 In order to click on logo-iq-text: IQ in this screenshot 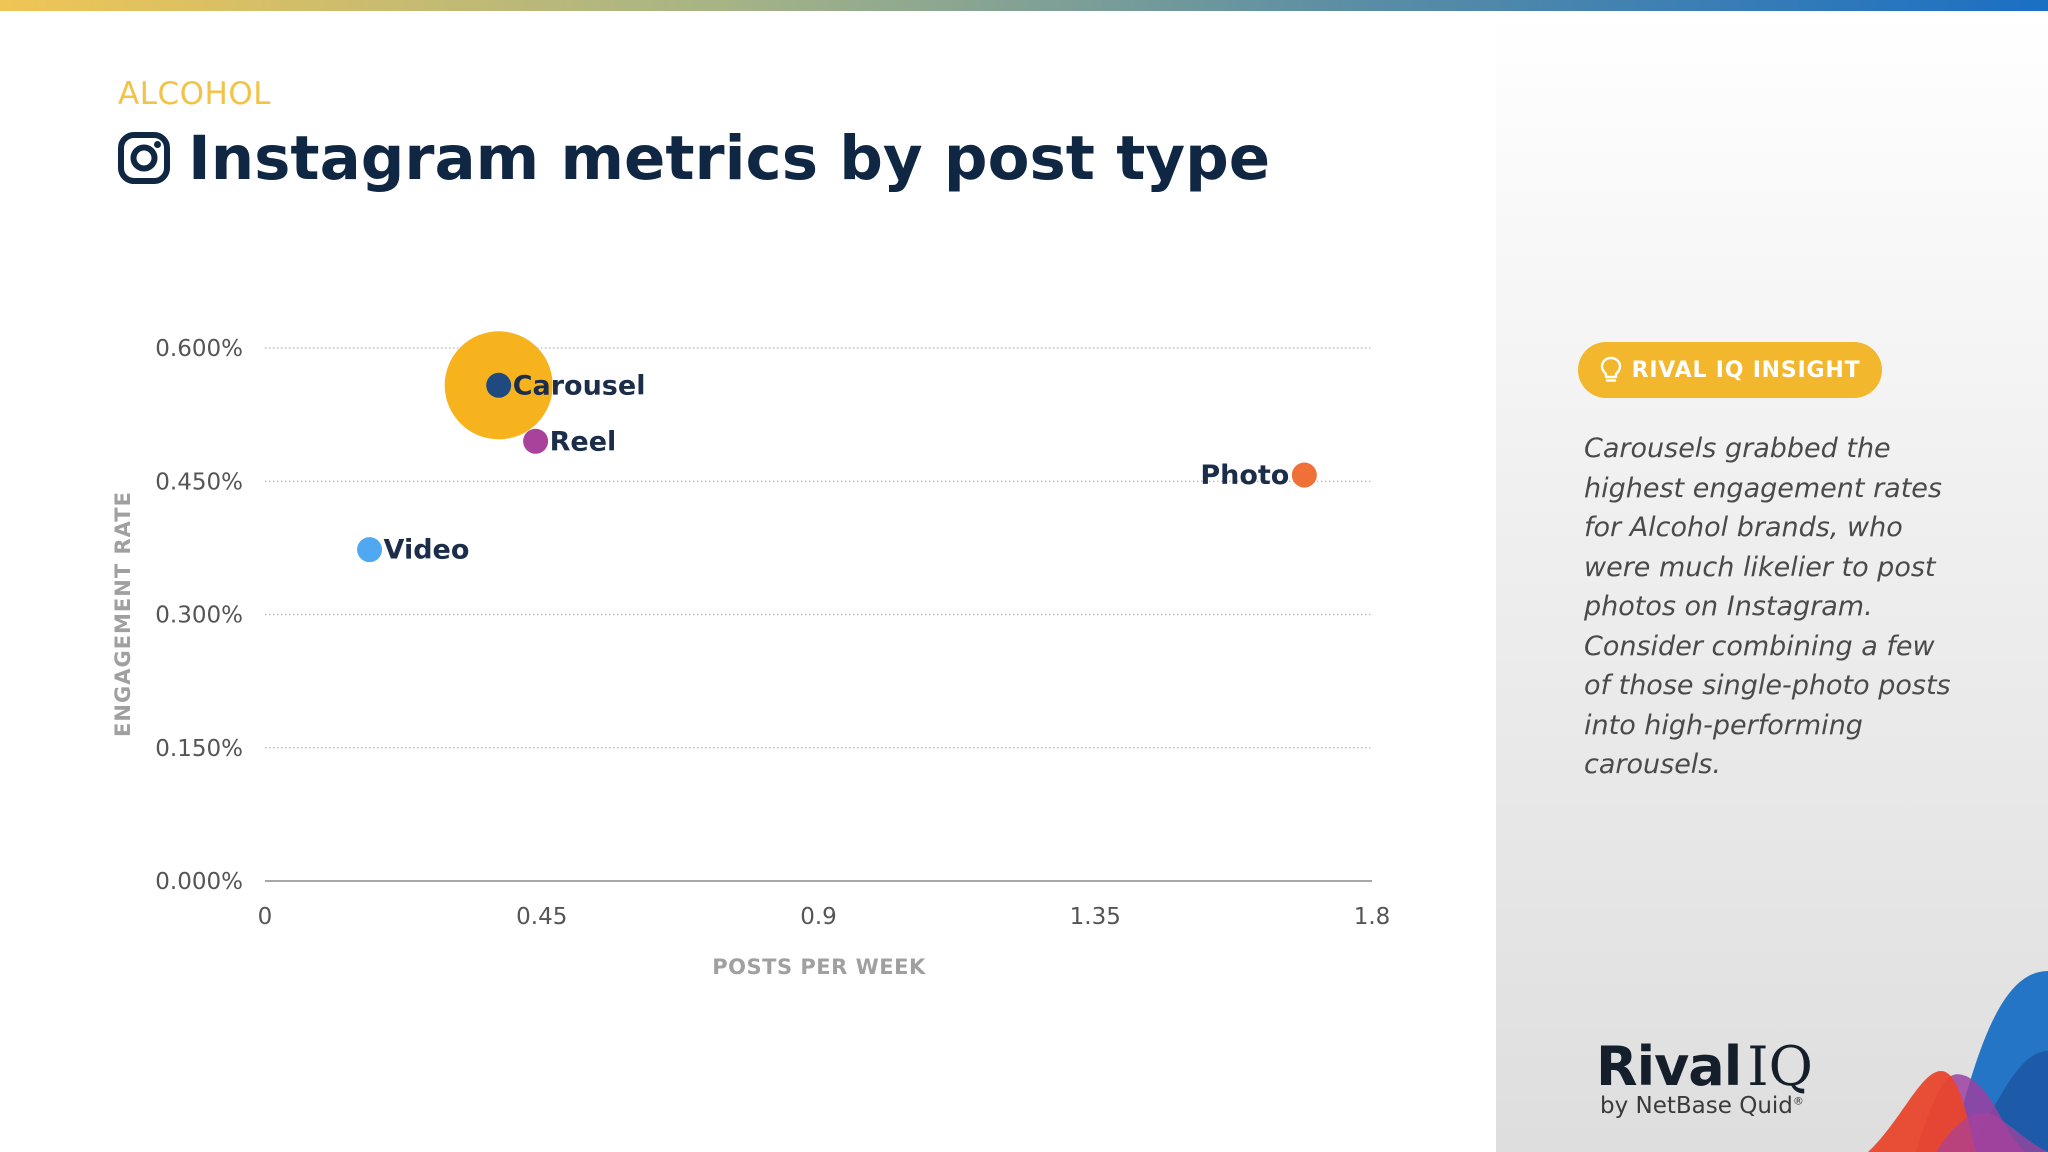, I will do `click(1780, 1066)`.